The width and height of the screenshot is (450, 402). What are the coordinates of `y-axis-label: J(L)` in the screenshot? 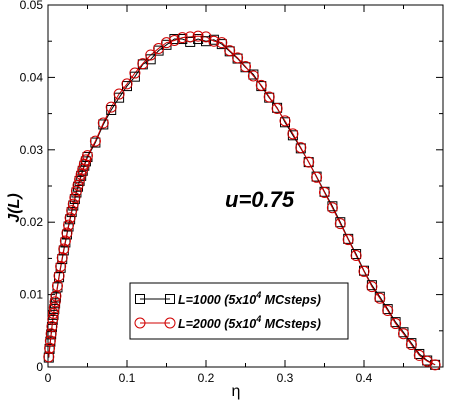 It's located at (14, 207).